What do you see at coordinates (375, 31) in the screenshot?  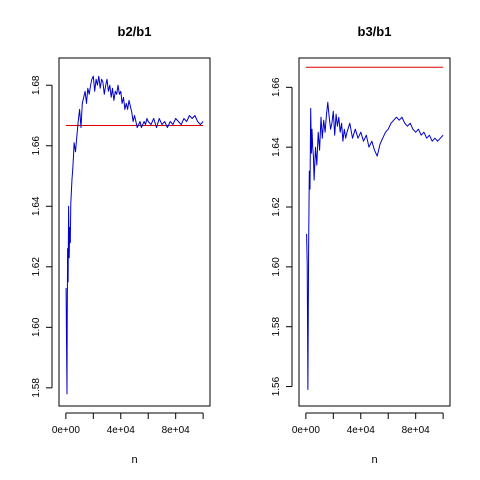 I see `chart-title: b3/b1` at bounding box center [375, 31].